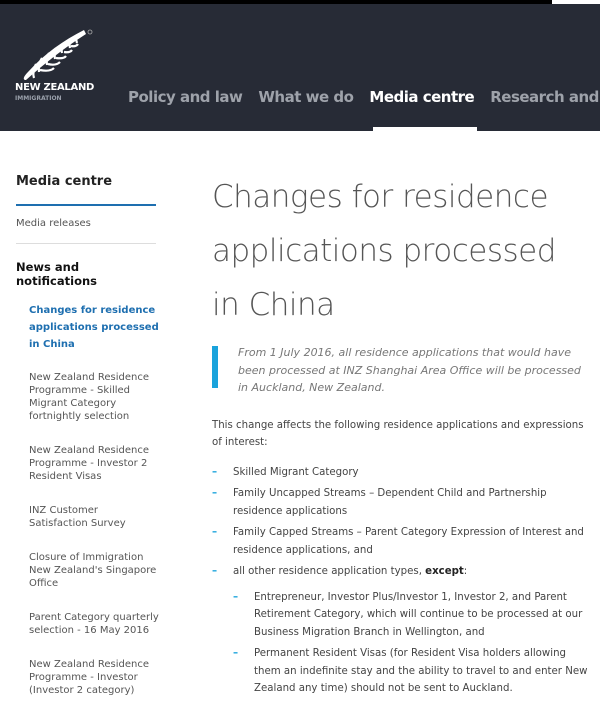  What do you see at coordinates (55, 87) in the screenshot?
I see `logo-name: NEW ZEALAND` at bounding box center [55, 87].